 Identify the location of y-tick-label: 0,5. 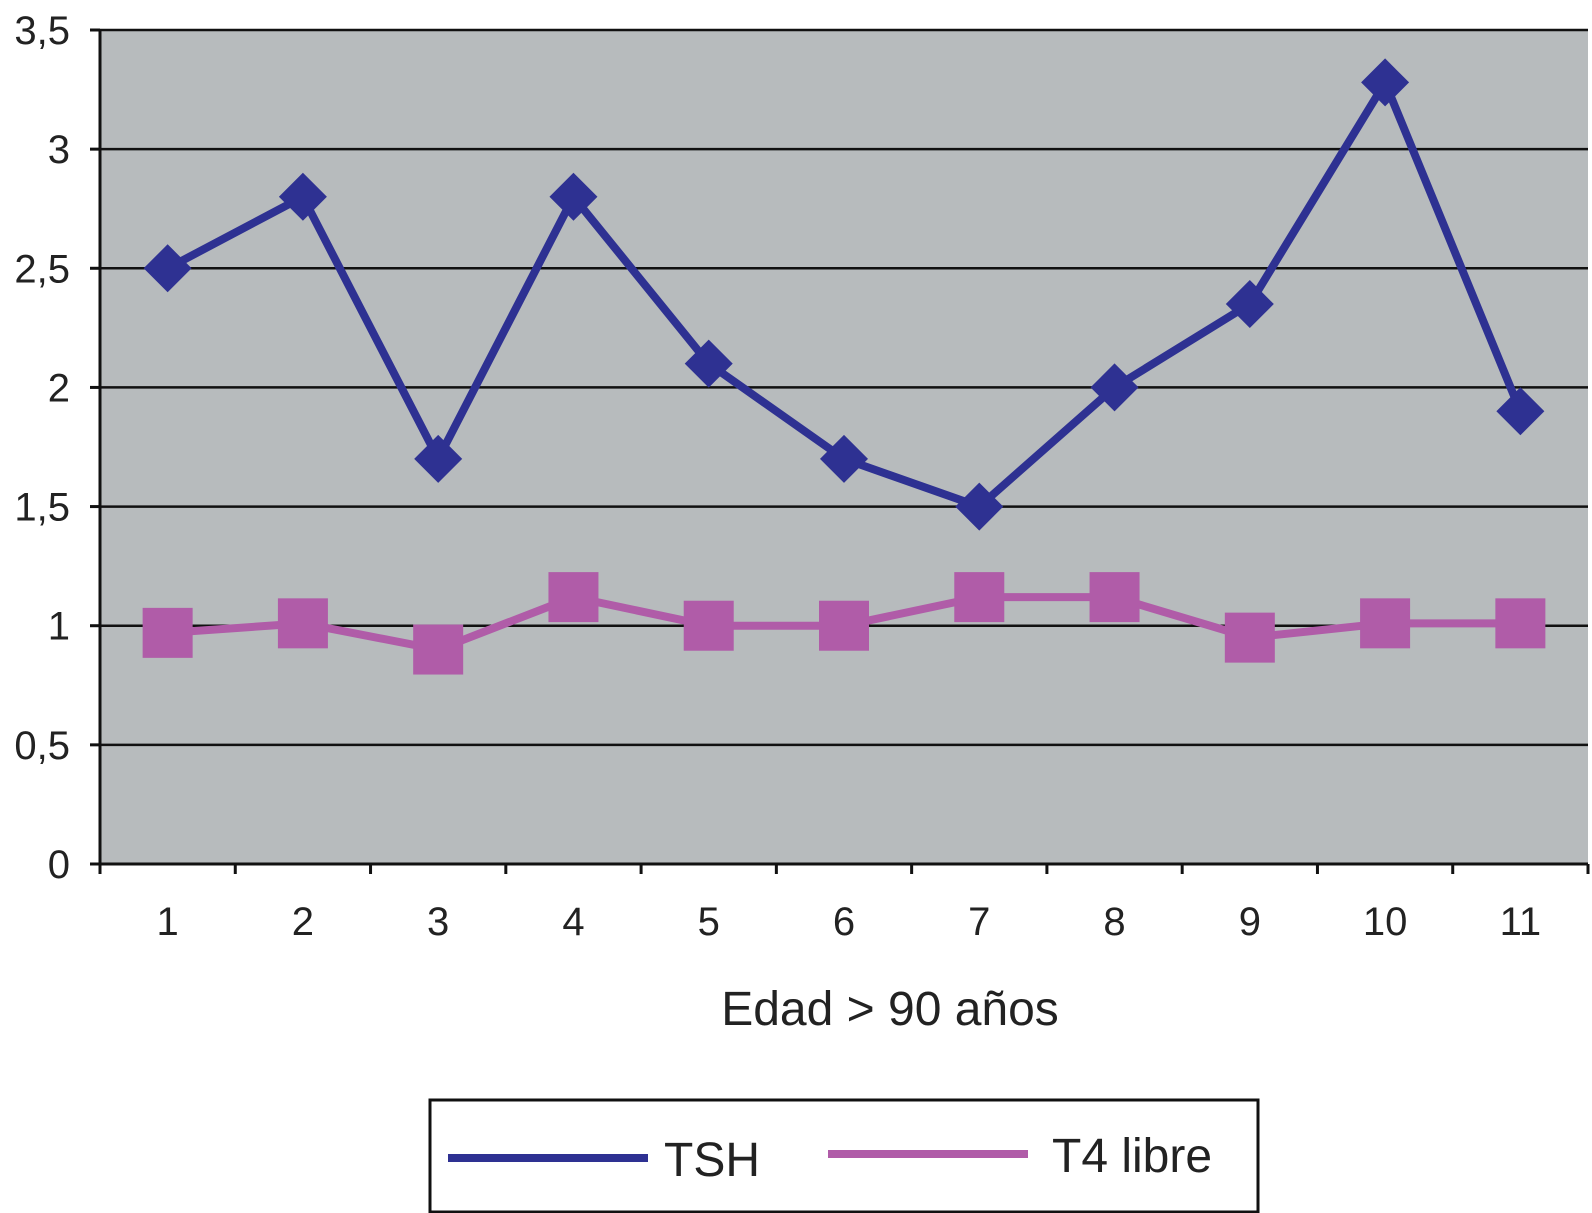
(42, 746).